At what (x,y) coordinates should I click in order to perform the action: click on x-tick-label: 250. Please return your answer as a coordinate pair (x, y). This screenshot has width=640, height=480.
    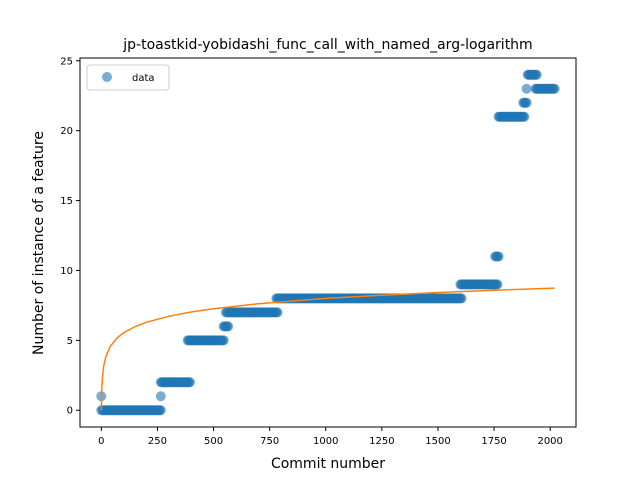
    Looking at the image, I should click on (157, 441).